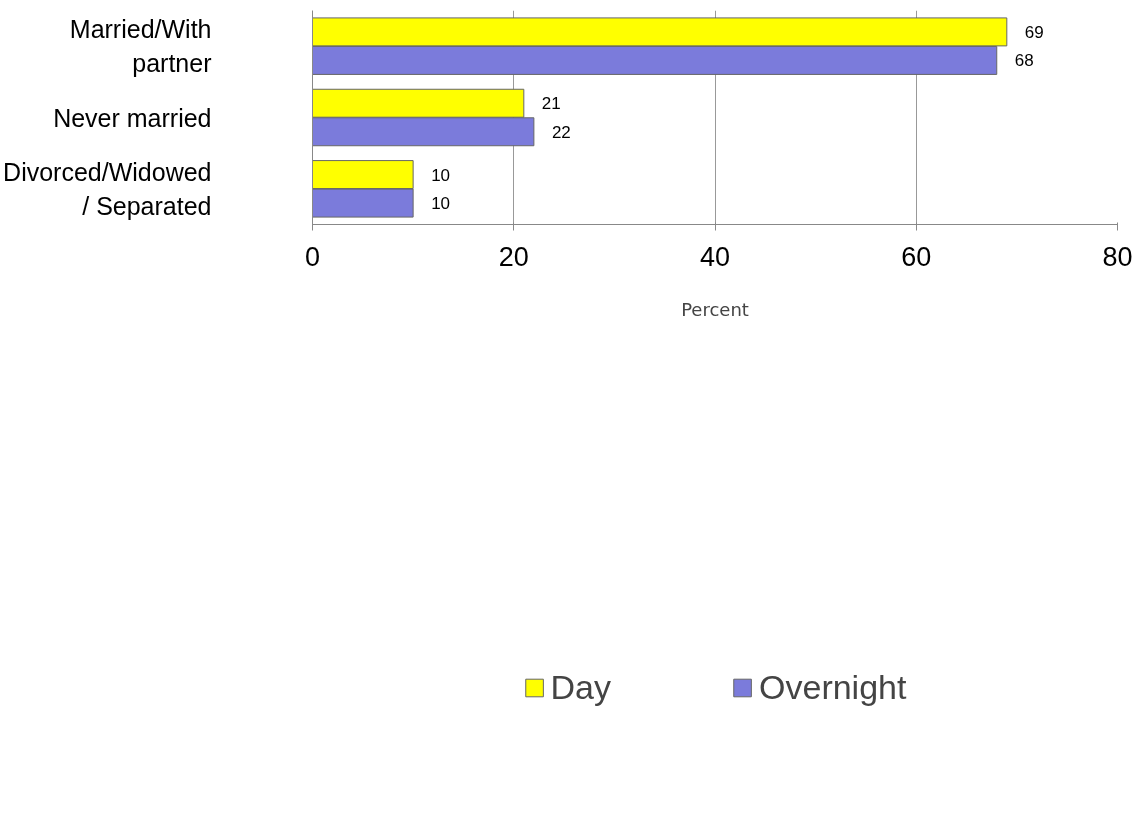  What do you see at coordinates (107, 189) in the screenshot?
I see `y-tick-label: Divorced/Widowed / Separated` at bounding box center [107, 189].